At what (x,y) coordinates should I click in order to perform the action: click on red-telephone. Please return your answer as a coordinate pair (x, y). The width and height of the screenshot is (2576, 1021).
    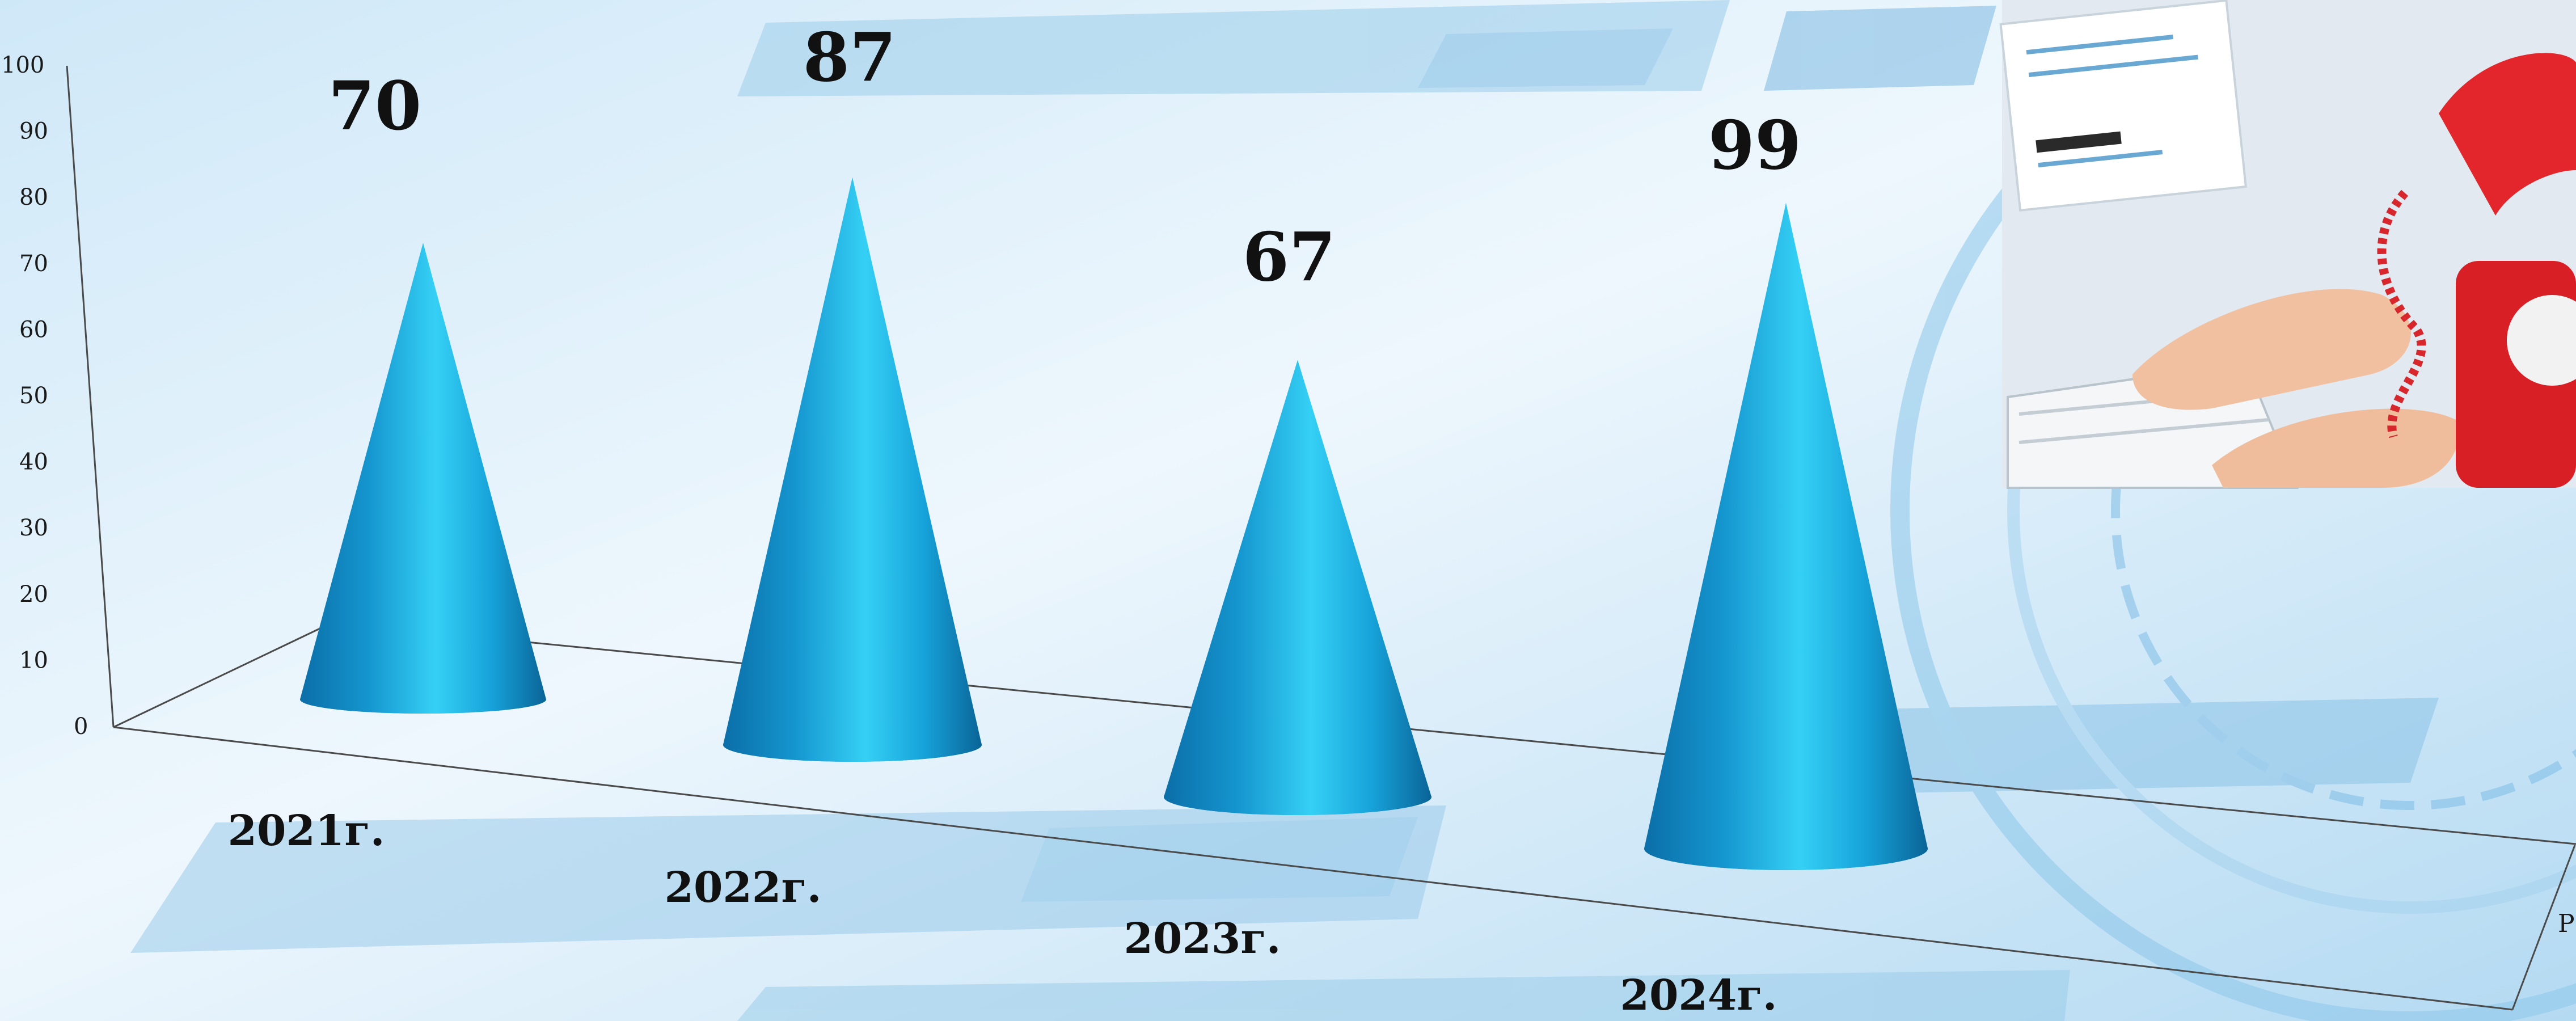
    Looking at the image, I should click on (2476, 270).